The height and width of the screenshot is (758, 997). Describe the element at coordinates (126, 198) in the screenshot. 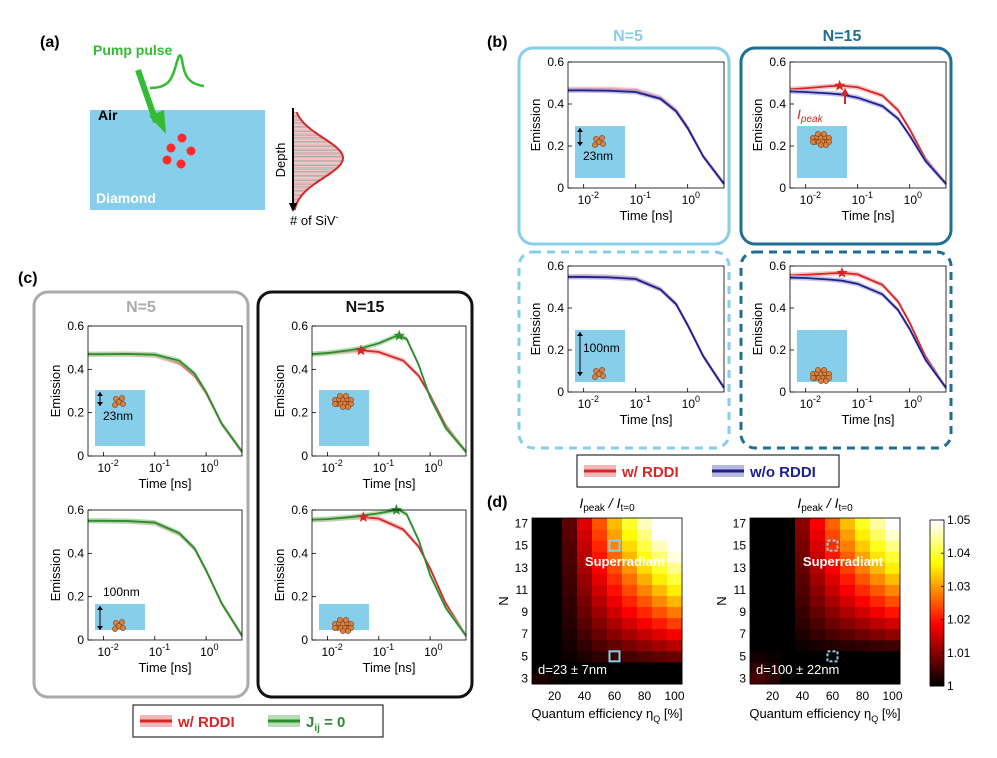

I see `diamond-label: Diamond` at that location.